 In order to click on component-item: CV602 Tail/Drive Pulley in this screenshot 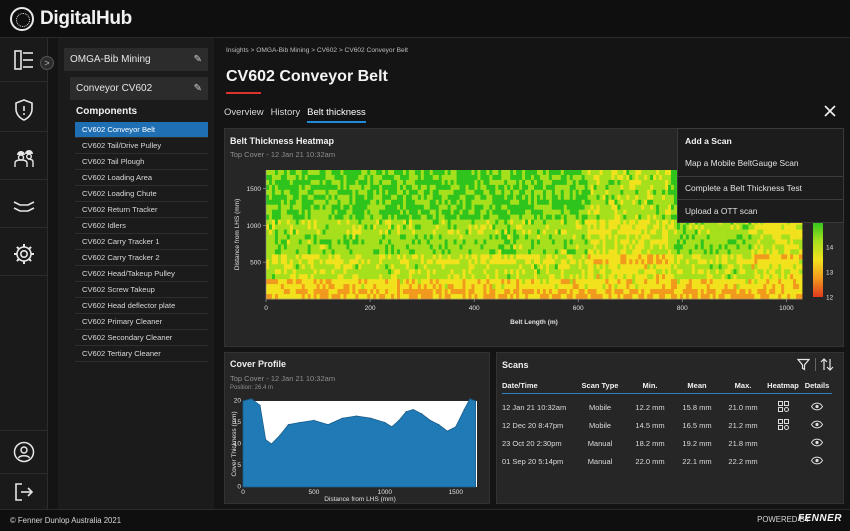, I will do `click(141, 146)`.